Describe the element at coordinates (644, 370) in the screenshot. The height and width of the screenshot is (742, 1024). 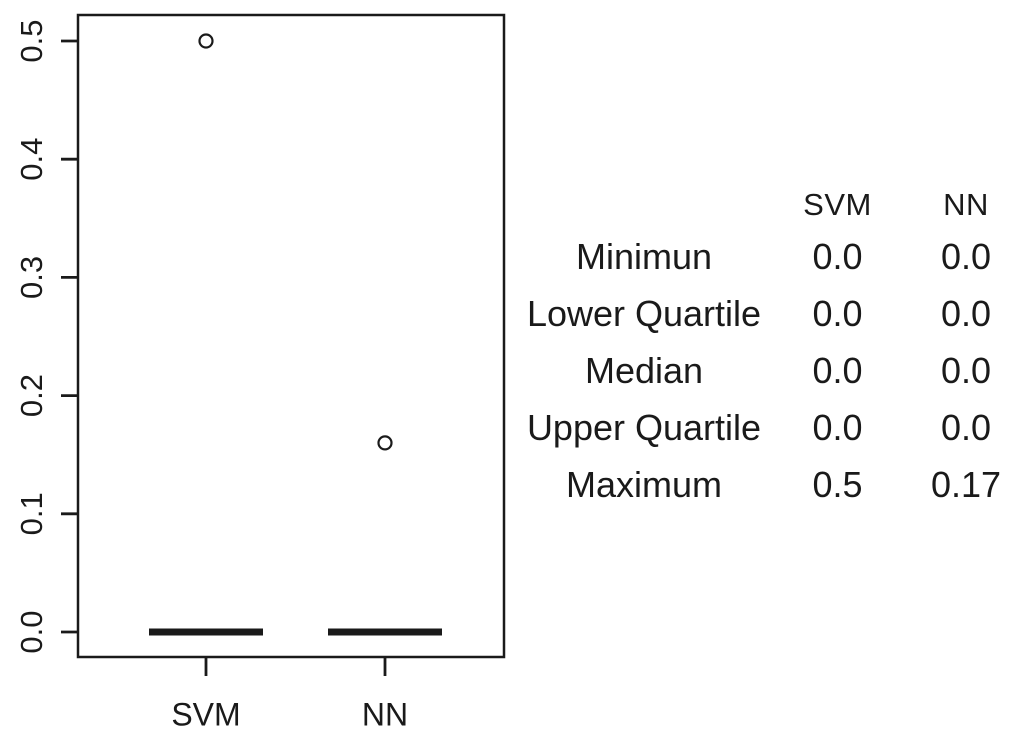
I see `table-row-label: Median` at that location.